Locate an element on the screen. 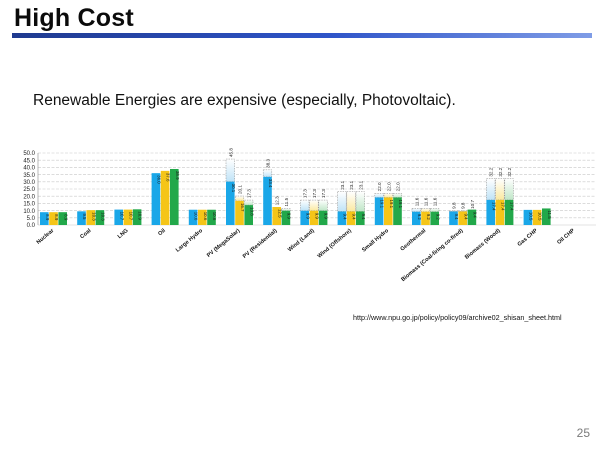 The image size is (600, 450). x-tick-label: LNG is located at coordinates (123, 234).